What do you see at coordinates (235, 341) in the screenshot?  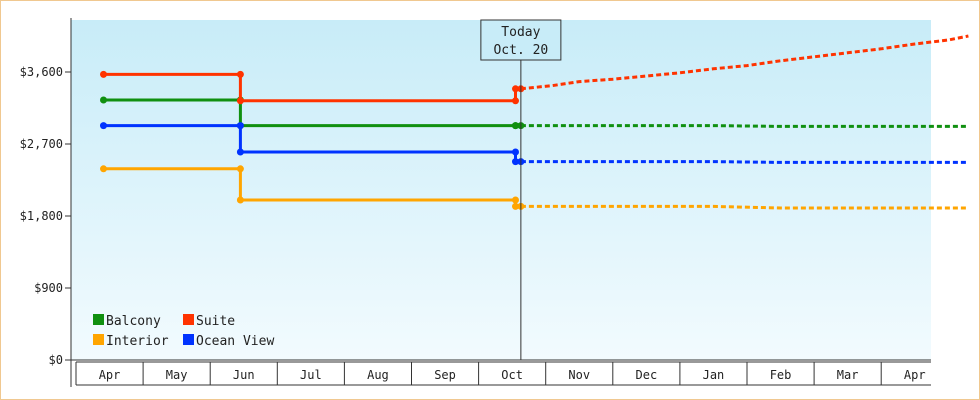 I see `legend-label: Ocean View` at bounding box center [235, 341].